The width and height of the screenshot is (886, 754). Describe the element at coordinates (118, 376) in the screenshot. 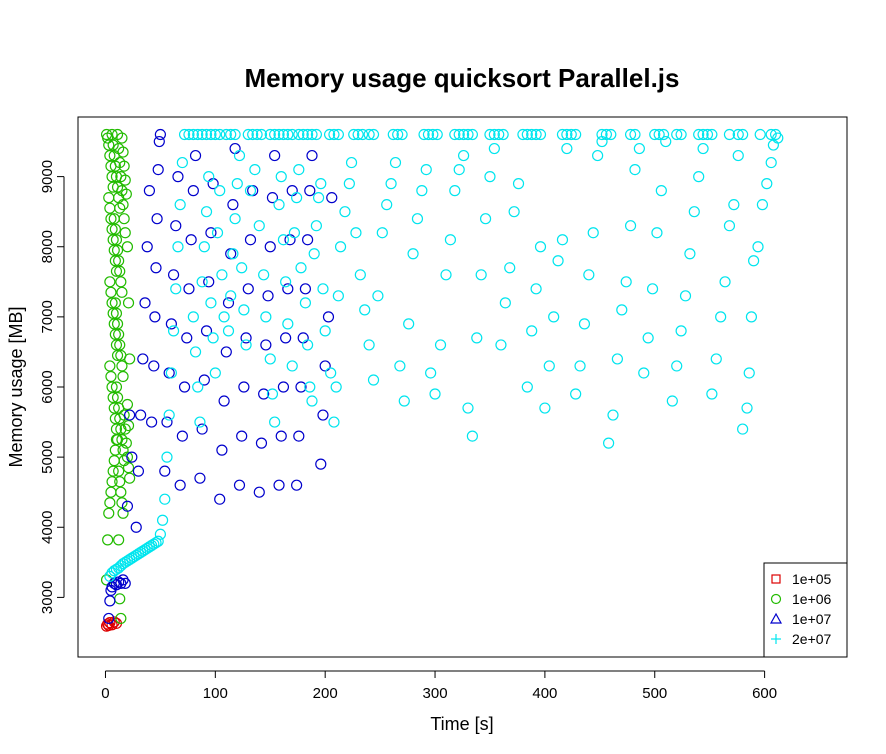

I see `series-1e+06` at that location.